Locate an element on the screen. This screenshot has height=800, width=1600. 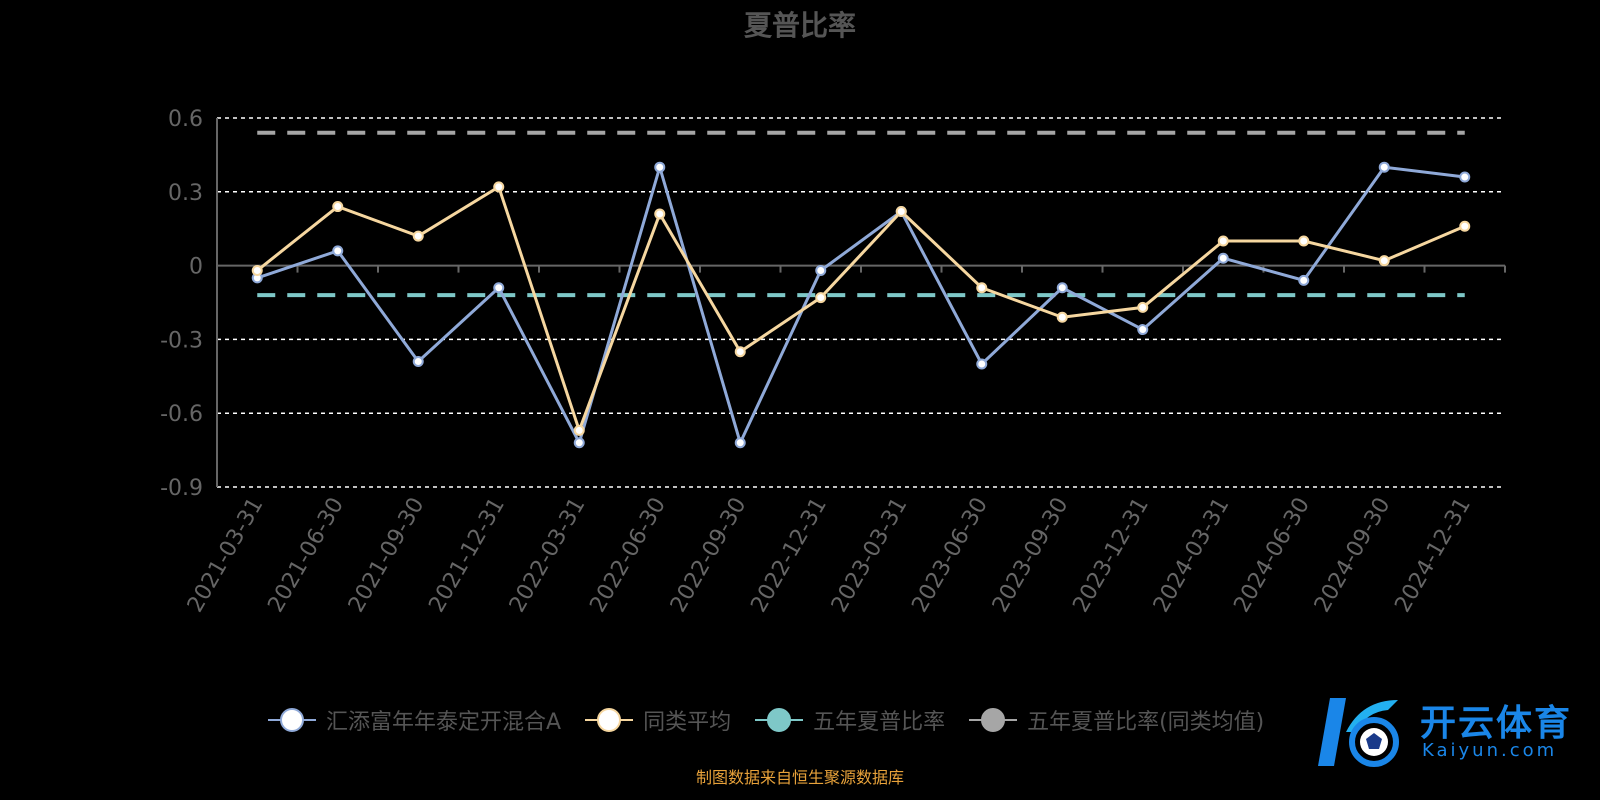
legend-label-five-year: 五年夏普比率 is located at coordinates (879, 722).